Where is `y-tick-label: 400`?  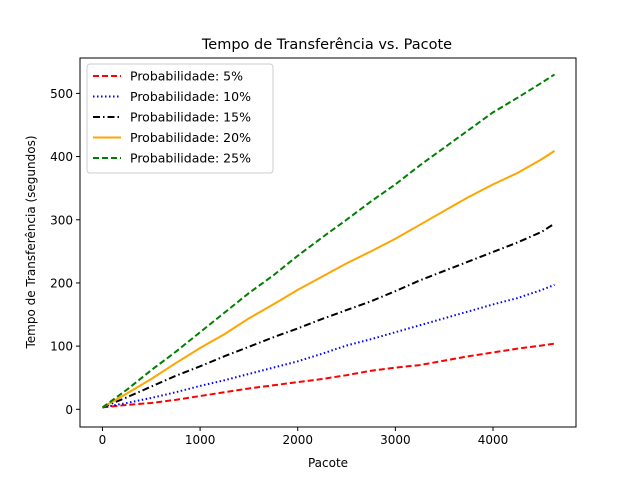
y-tick-label: 400 is located at coordinates (61, 157).